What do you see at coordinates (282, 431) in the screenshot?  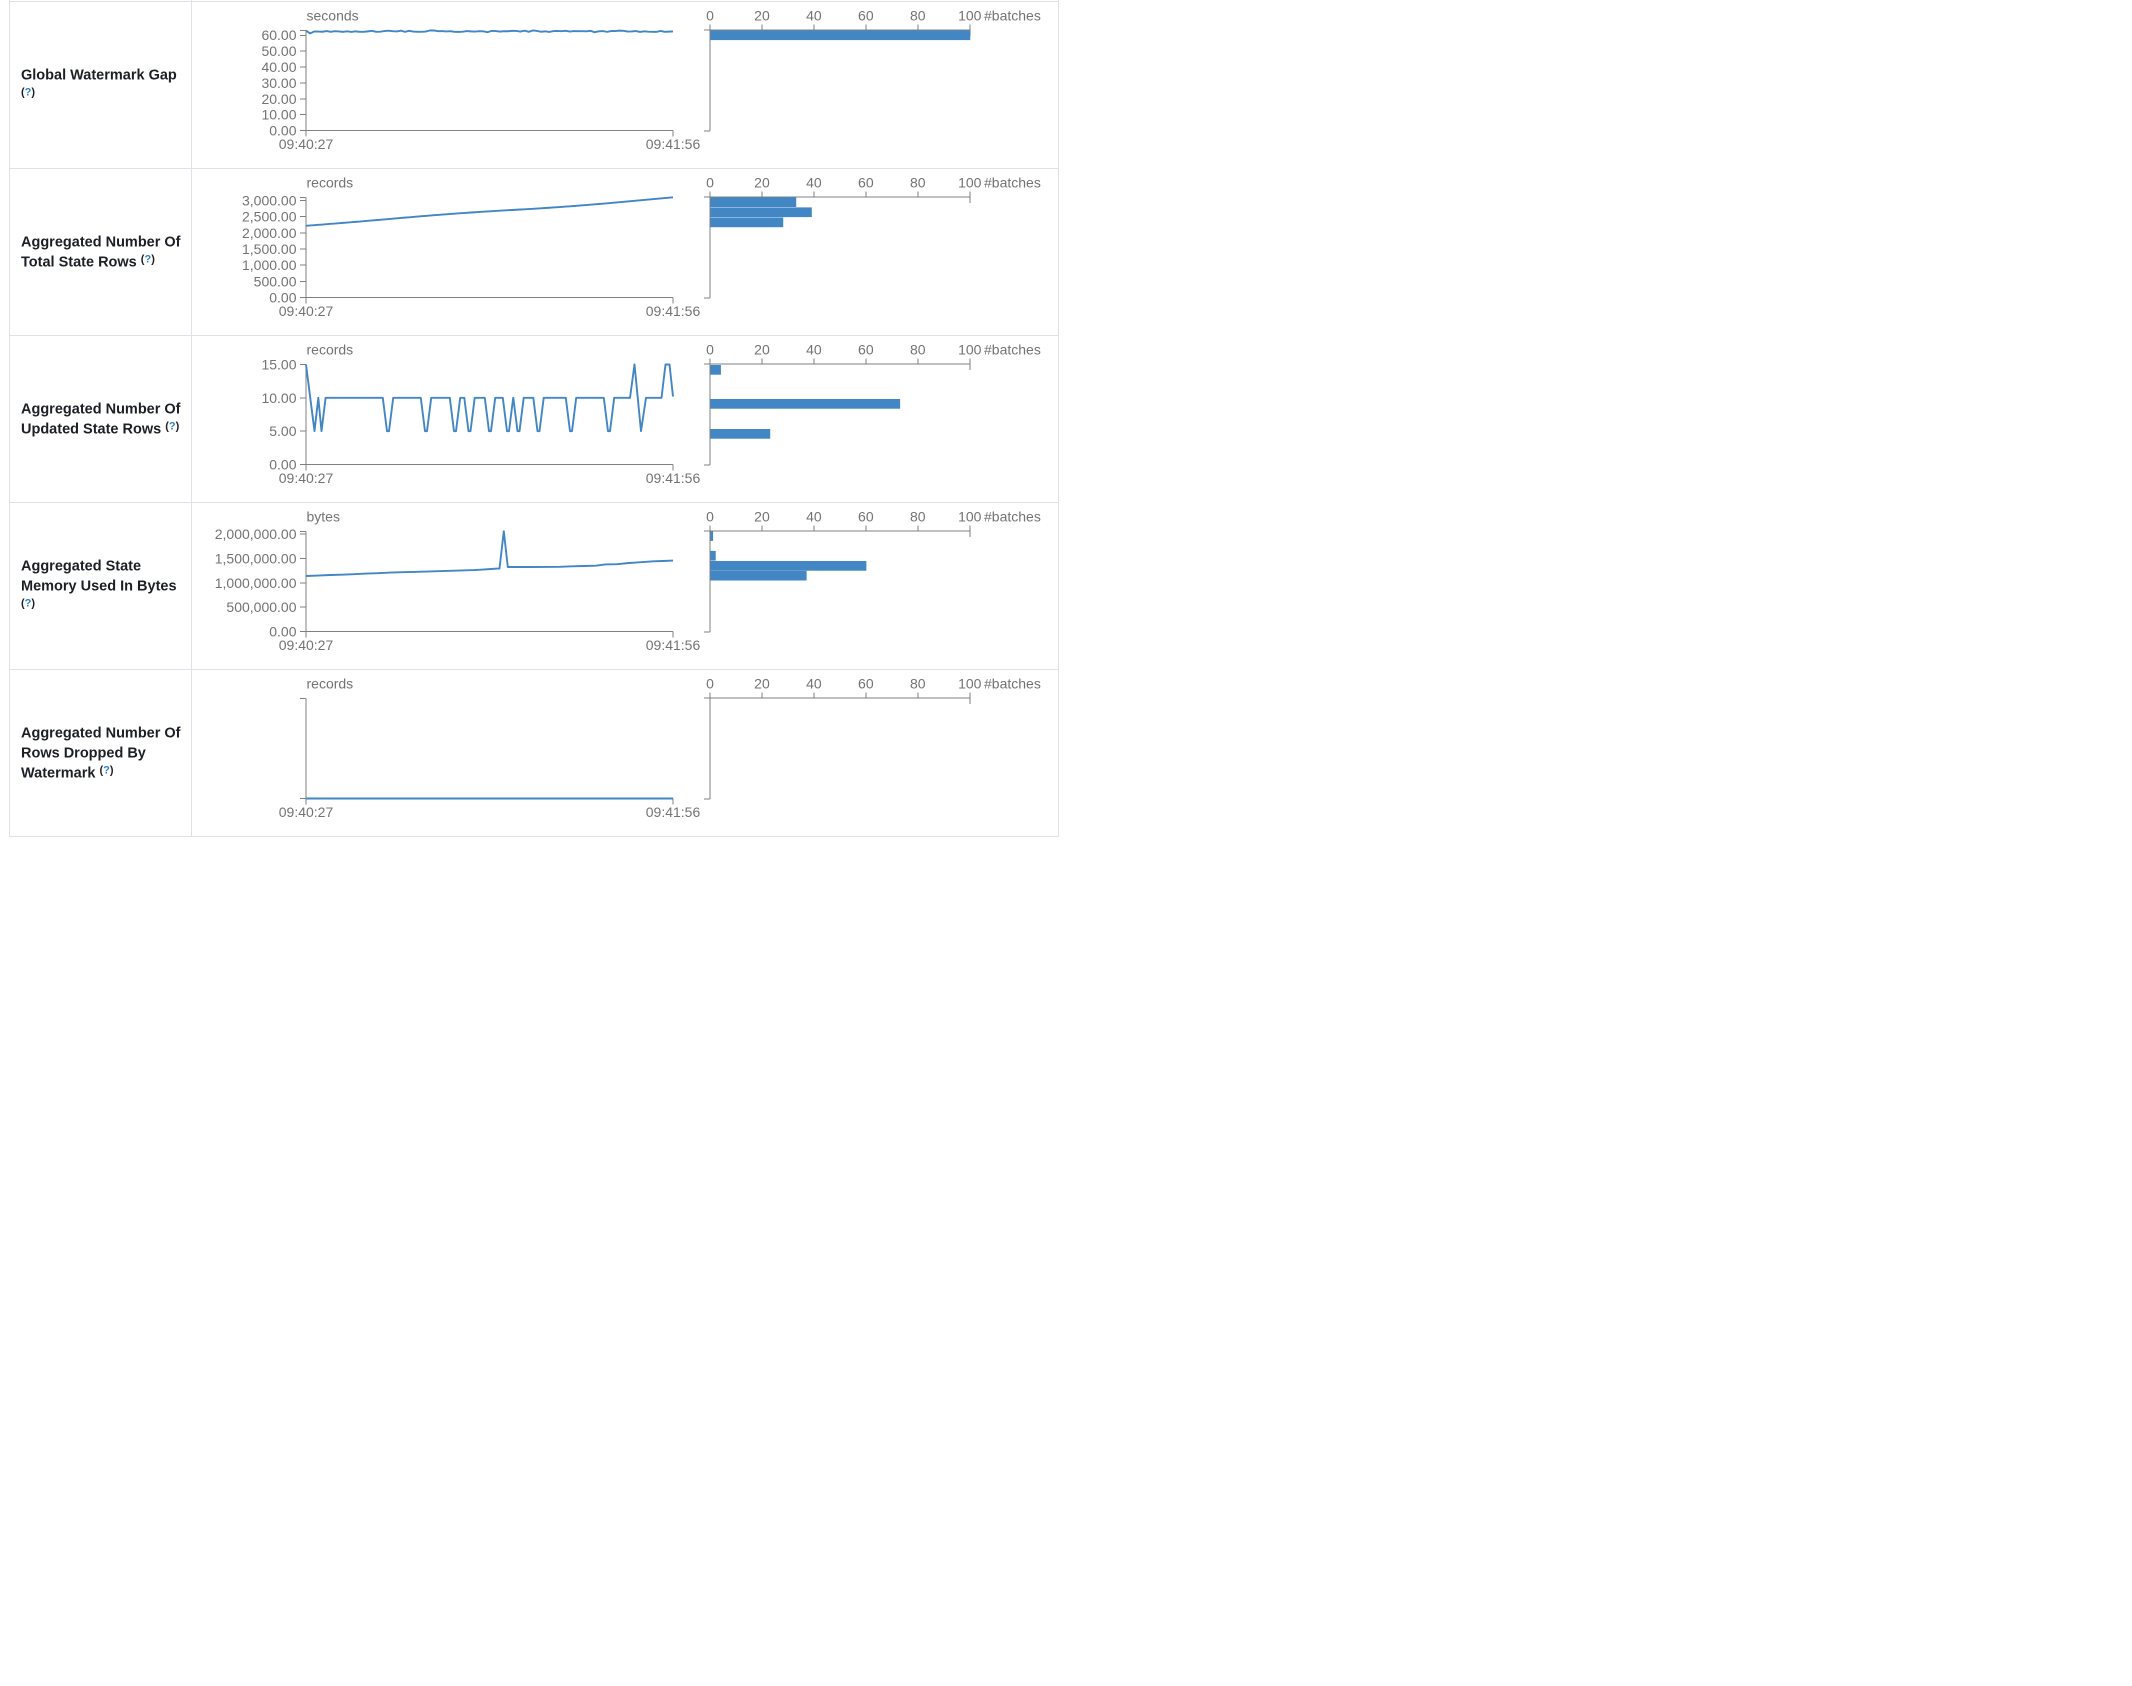 I see `svg-text: 5.00` at bounding box center [282, 431].